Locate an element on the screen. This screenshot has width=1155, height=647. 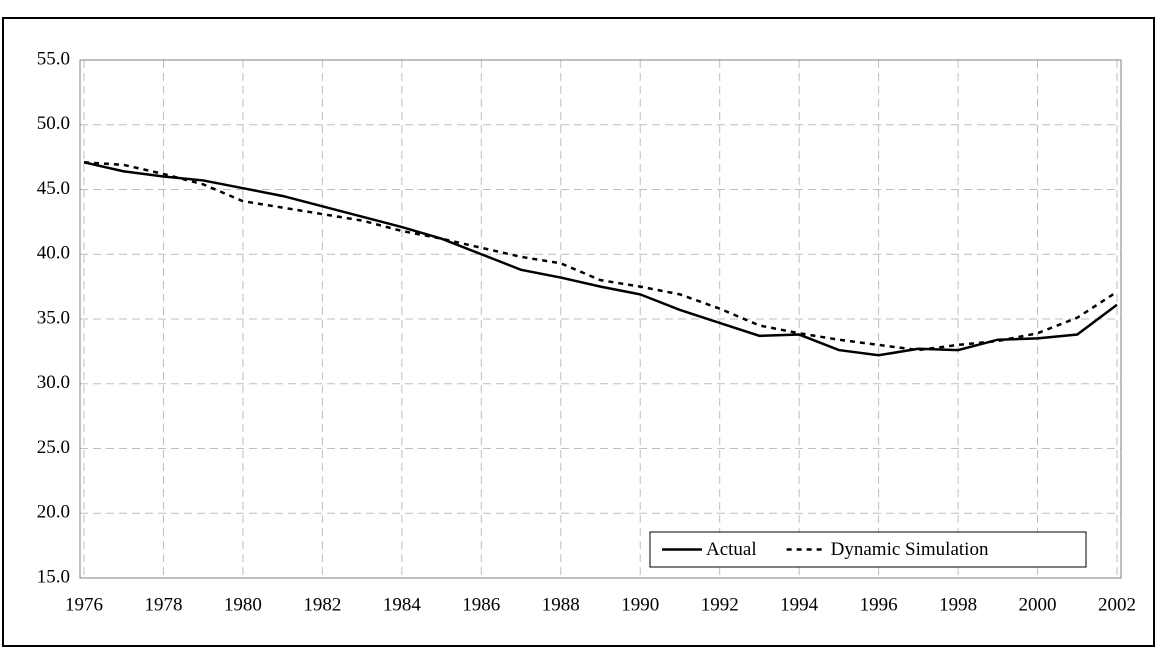
y-tick-label: 20.0 is located at coordinates (53, 512).